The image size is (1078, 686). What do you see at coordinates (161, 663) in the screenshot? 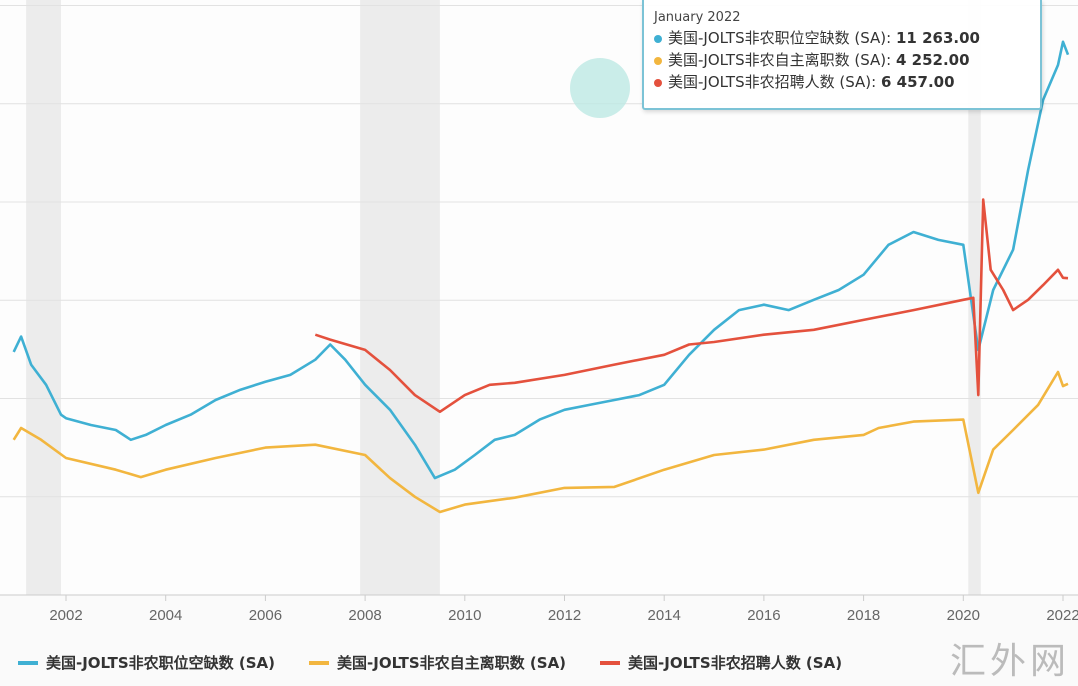
I see `legend-label: 美国-JOLTS非农职位空缺数 (SA)` at bounding box center [161, 663].